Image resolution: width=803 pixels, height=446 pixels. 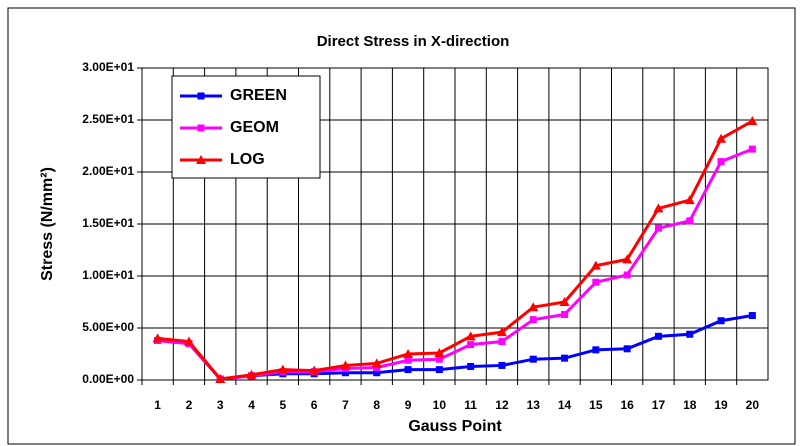 What do you see at coordinates (345, 405) in the screenshot?
I see `x-tick-label: 7` at bounding box center [345, 405].